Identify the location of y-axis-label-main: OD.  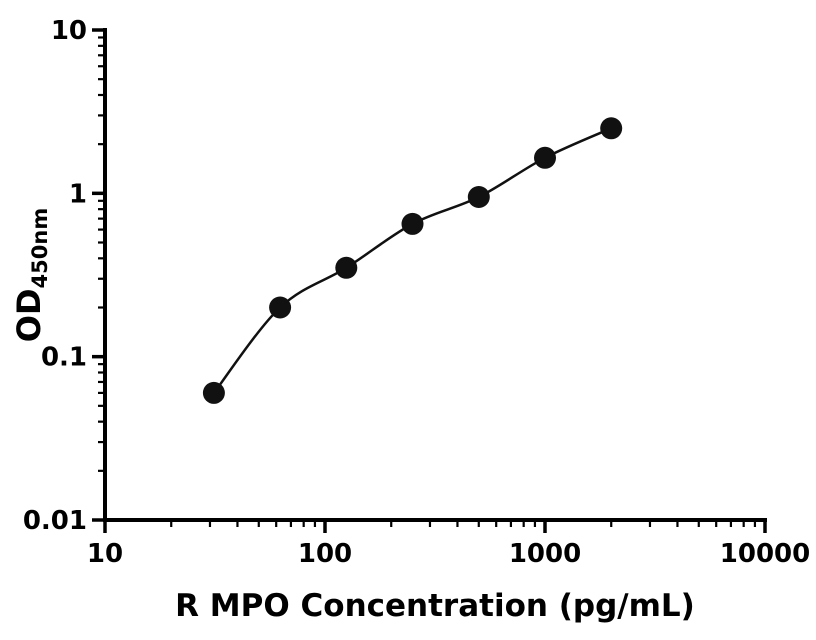
(29, 315).